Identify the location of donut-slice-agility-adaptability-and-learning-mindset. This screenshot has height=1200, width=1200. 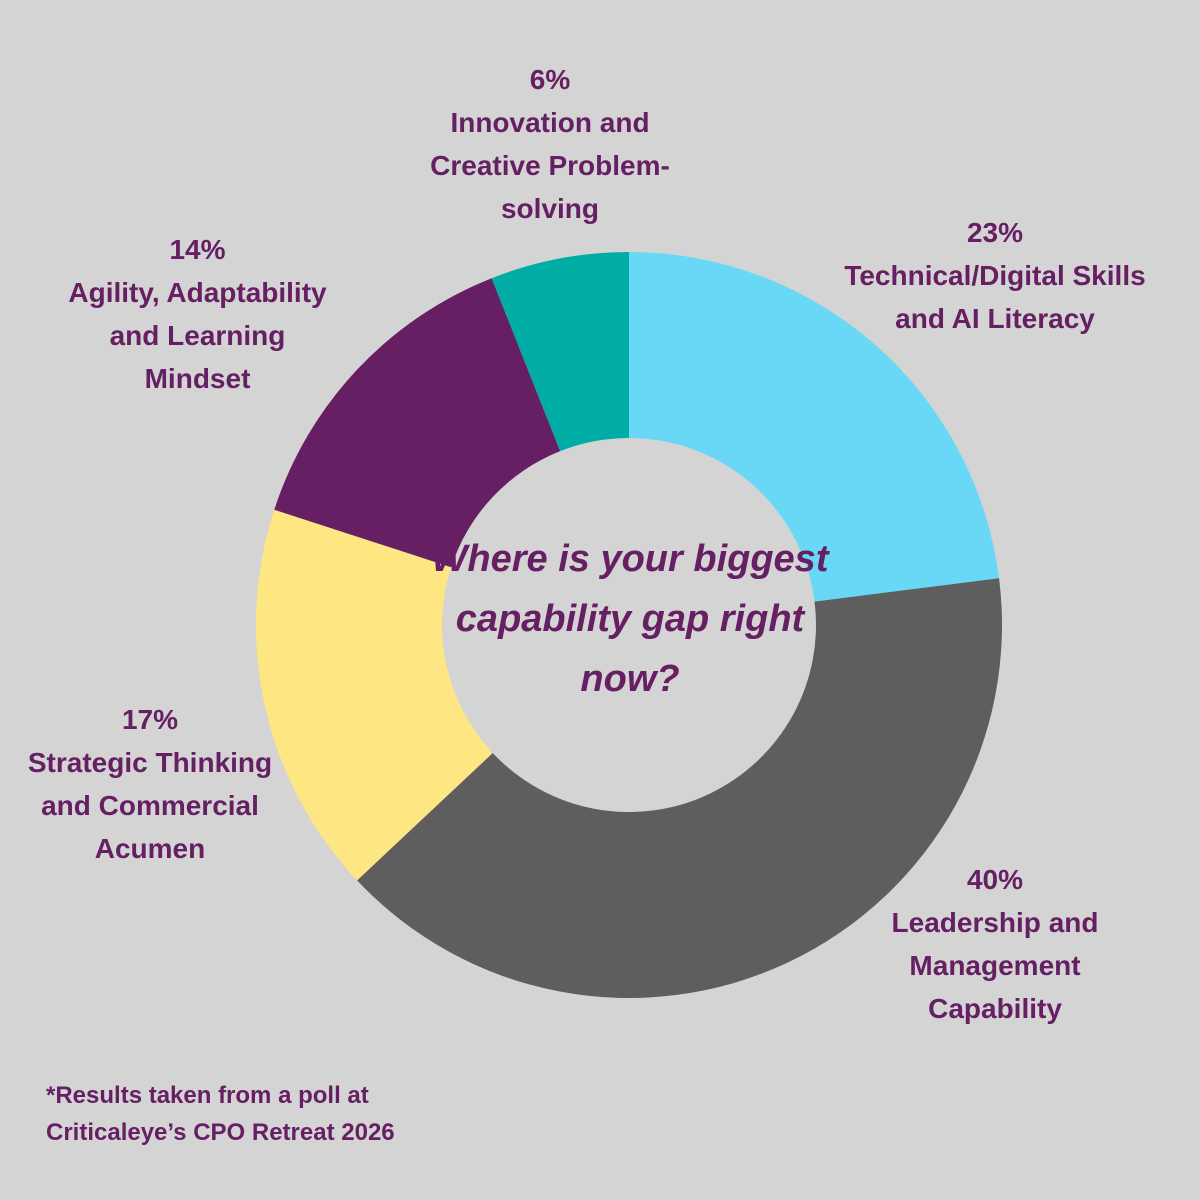
(417, 423).